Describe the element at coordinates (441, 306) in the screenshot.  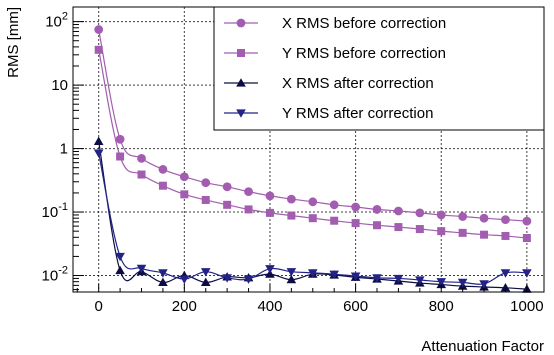
I see `x-tick-label: 800` at that location.